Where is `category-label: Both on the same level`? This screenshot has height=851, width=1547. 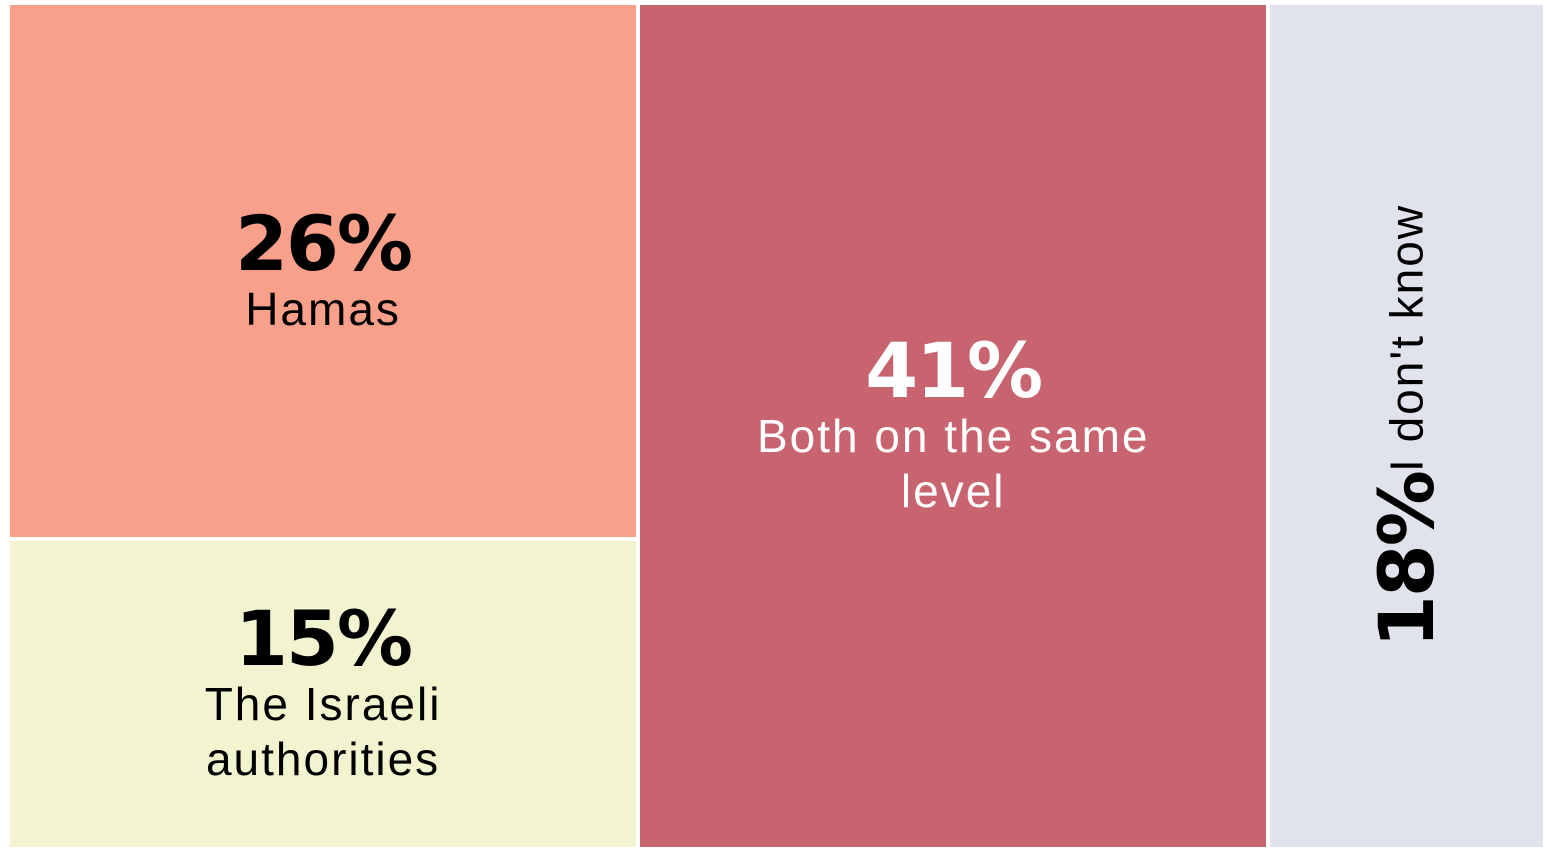 category-label: Both on the same level is located at coordinates (953, 463).